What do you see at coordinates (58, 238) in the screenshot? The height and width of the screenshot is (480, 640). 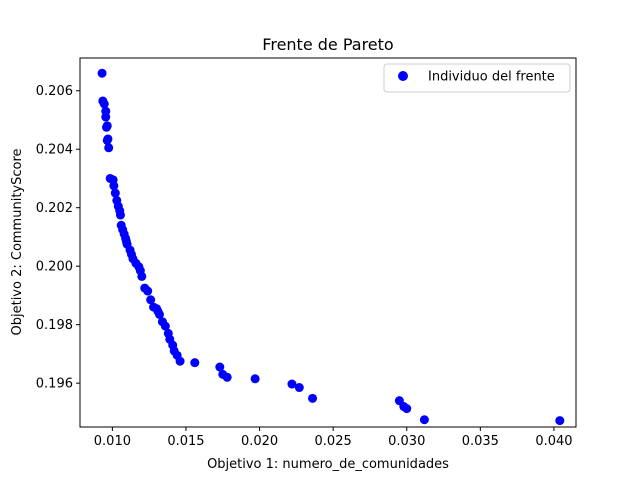 I see `y-axis-ticks: 0.196 0.198 0.200 0.202 0.204 0.206` at bounding box center [58, 238].